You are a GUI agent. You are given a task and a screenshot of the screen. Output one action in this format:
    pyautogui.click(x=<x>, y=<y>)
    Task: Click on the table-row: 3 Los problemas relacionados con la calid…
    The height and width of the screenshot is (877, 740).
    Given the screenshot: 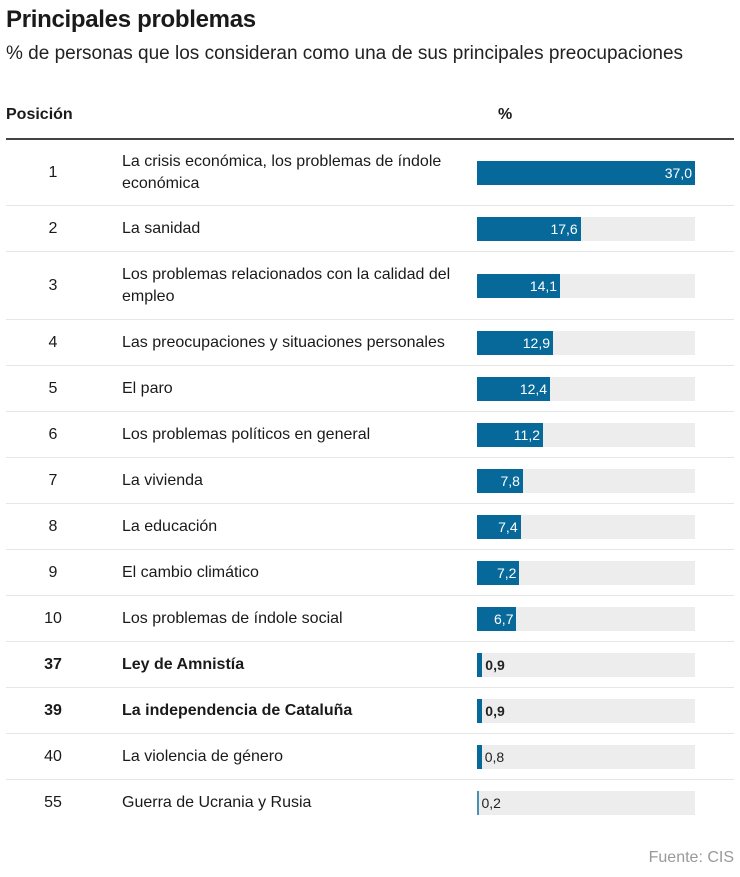 What is the action you would take?
    pyautogui.click(x=370, y=286)
    